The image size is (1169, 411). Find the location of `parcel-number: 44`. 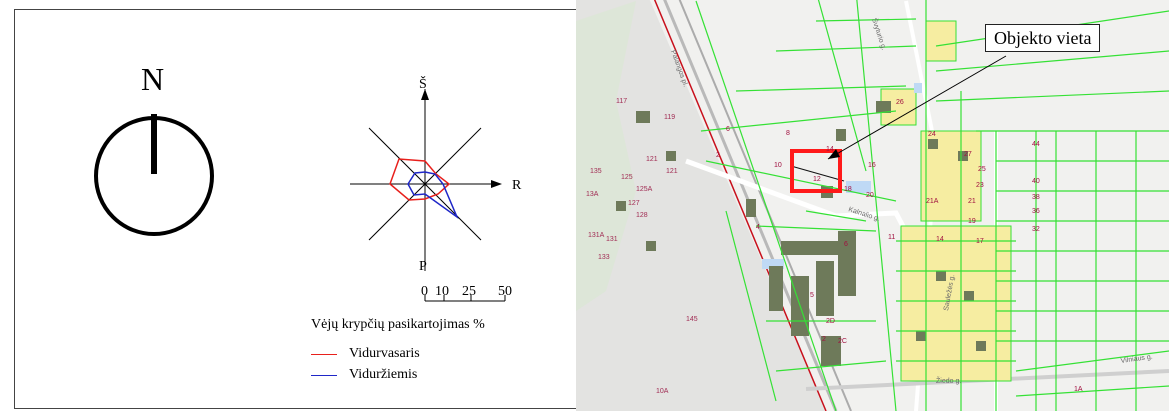

parcel-number: 44 is located at coordinates (1036, 144).